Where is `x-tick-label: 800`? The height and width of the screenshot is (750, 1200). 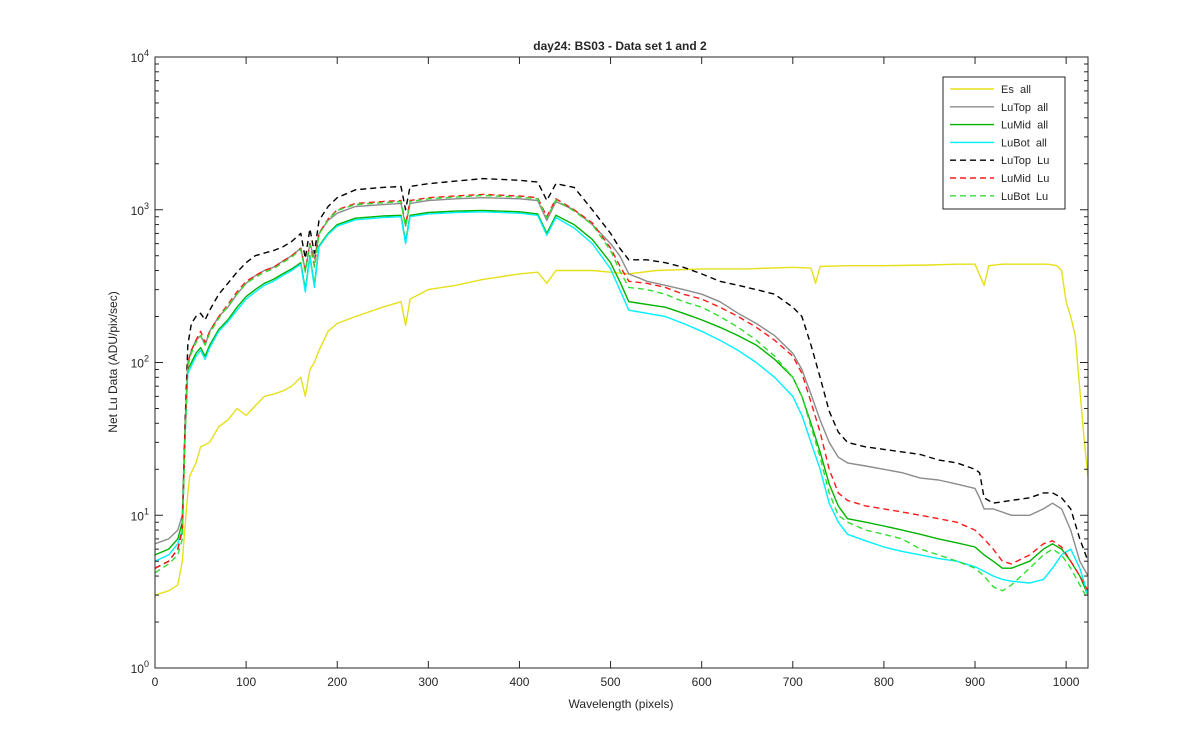 x-tick-label: 800 is located at coordinates (884, 682).